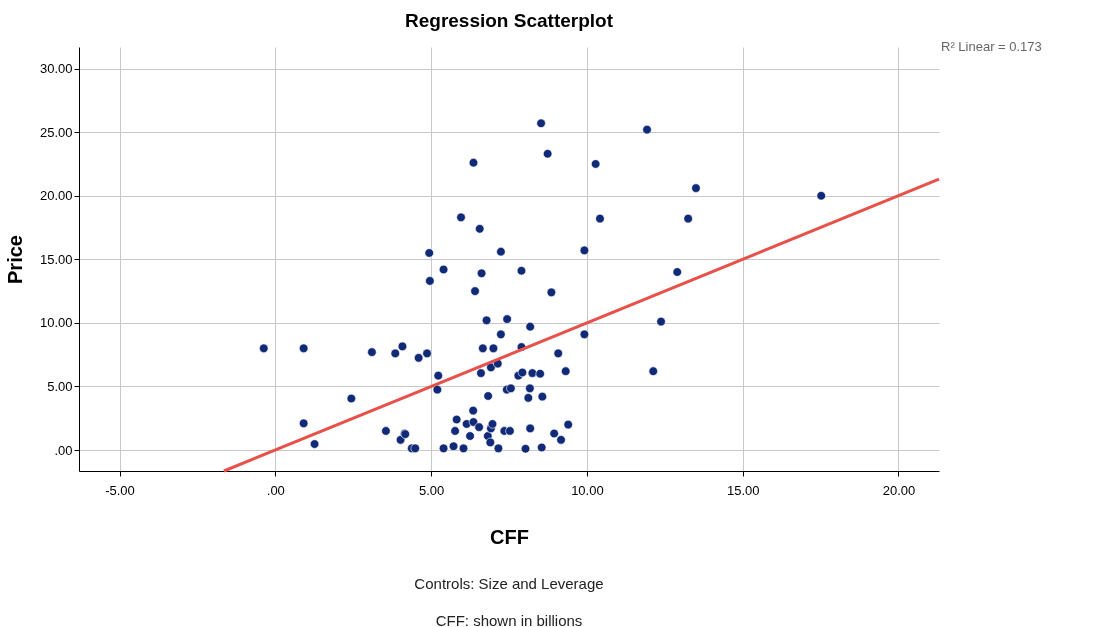 This screenshot has height=627, width=1093. What do you see at coordinates (587, 490) in the screenshot?
I see `x-tick-label: 10.00` at bounding box center [587, 490].